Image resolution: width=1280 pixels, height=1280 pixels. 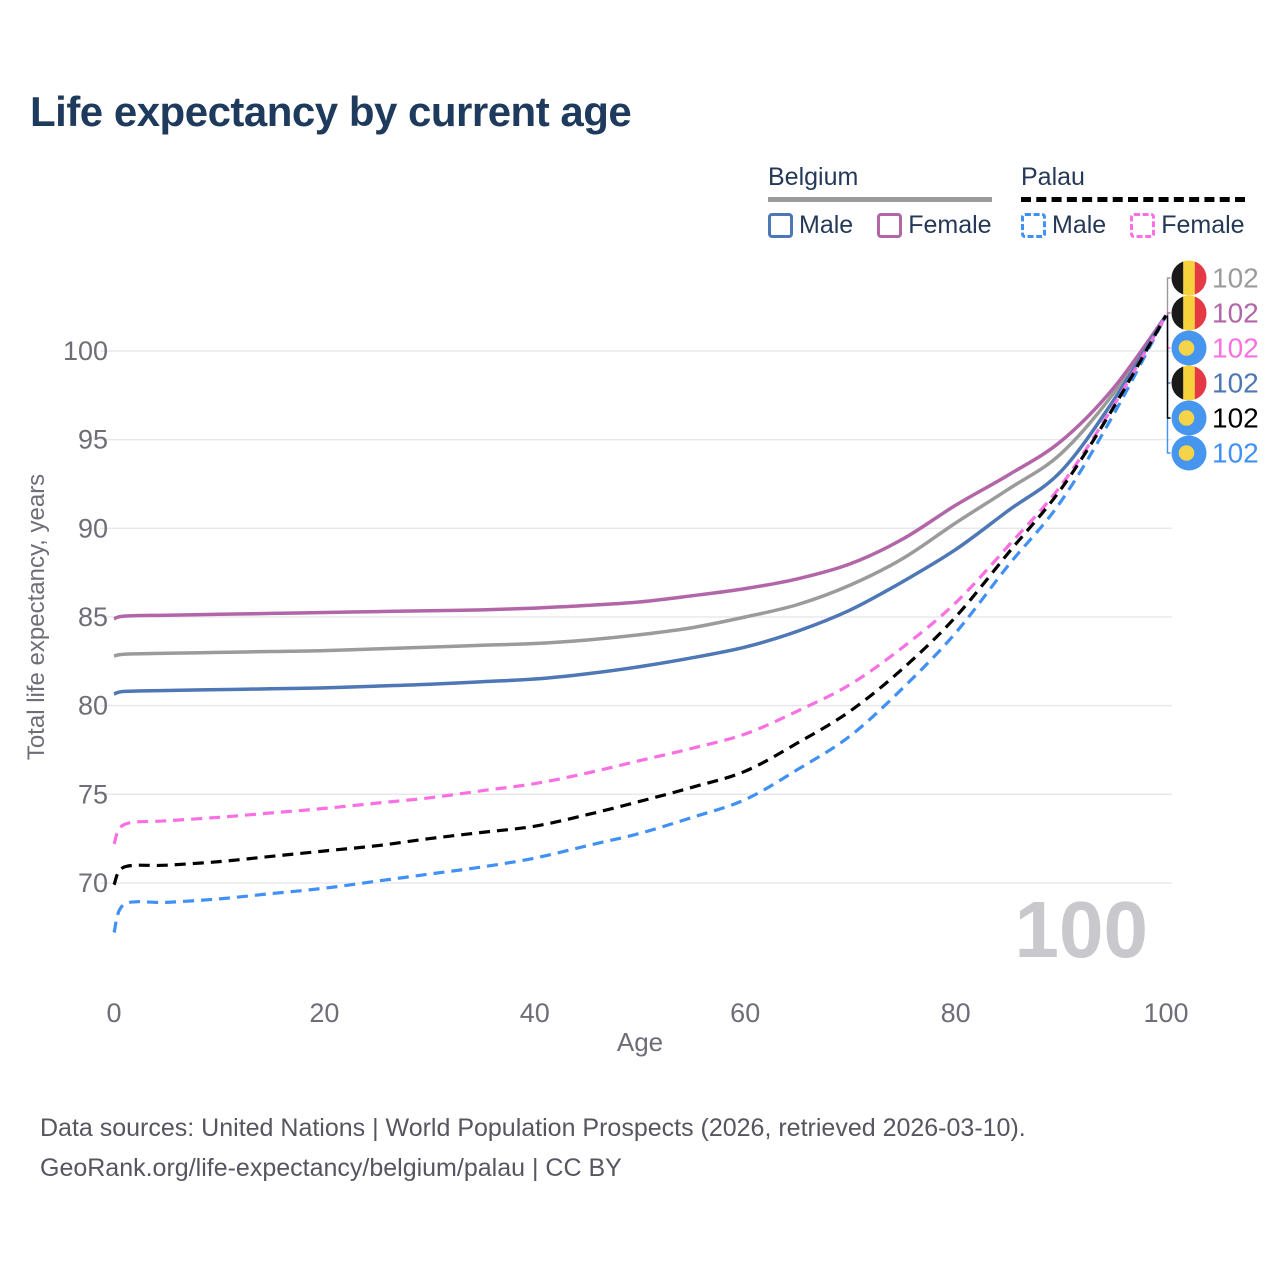 What do you see at coordinates (93, 706) in the screenshot?
I see `y-tick-label-80: 80` at bounding box center [93, 706].